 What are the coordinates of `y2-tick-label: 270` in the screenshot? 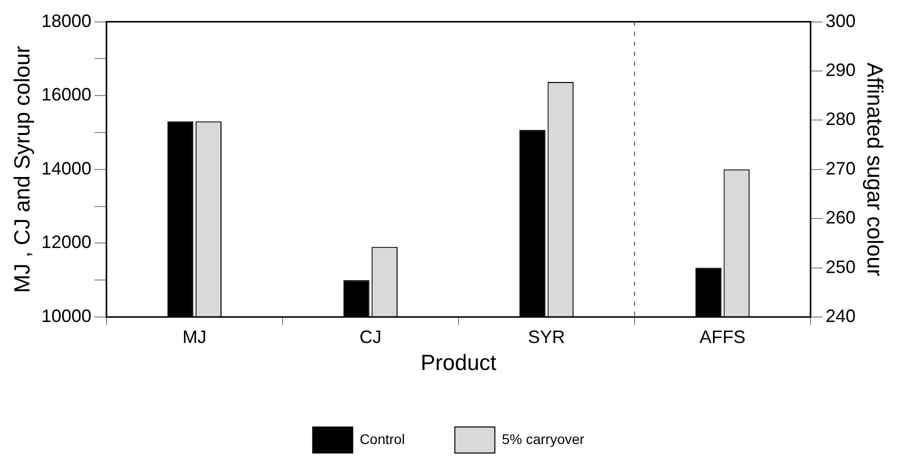 It's located at (841, 168).